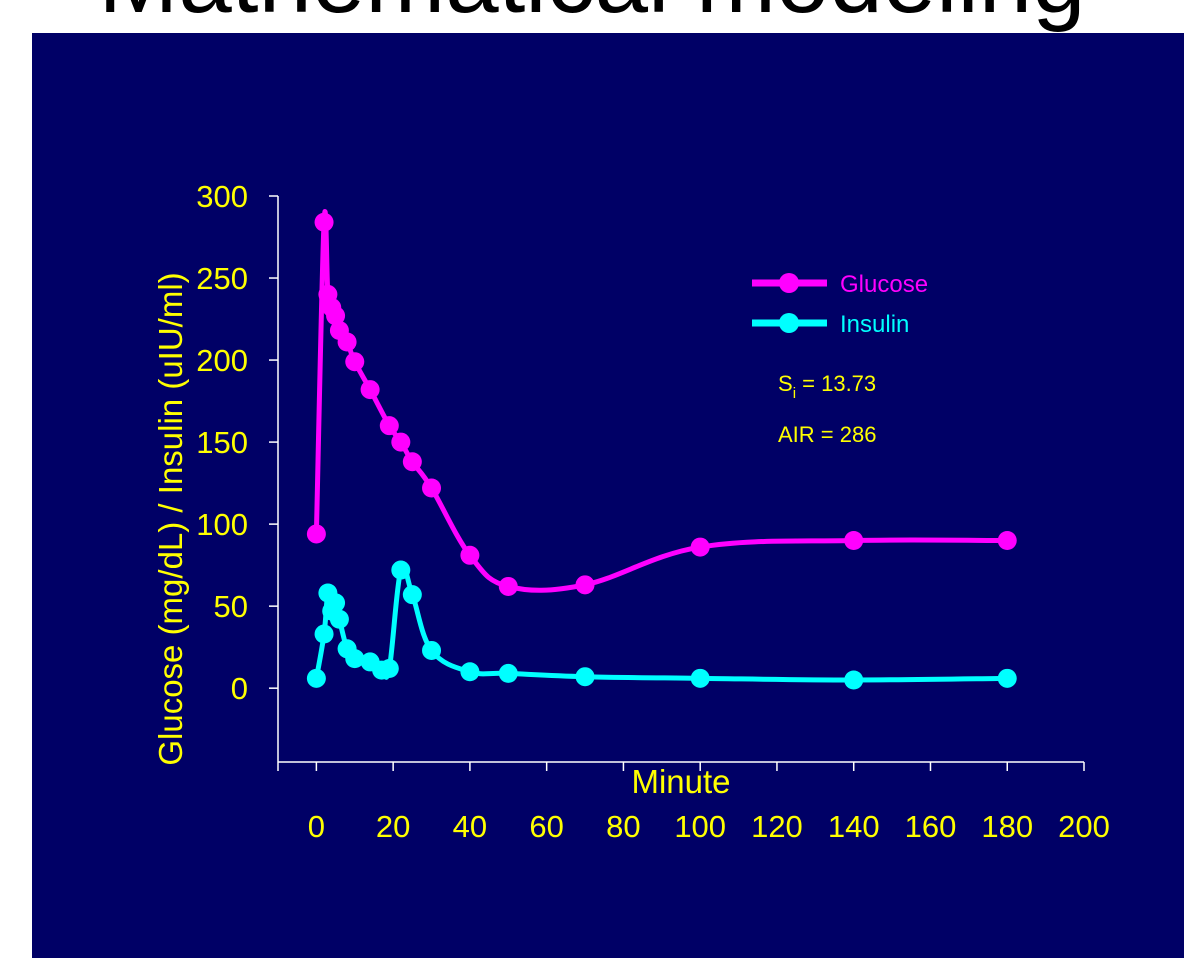 The width and height of the screenshot is (1184, 958). I want to click on series-insulin, so click(661, 625).